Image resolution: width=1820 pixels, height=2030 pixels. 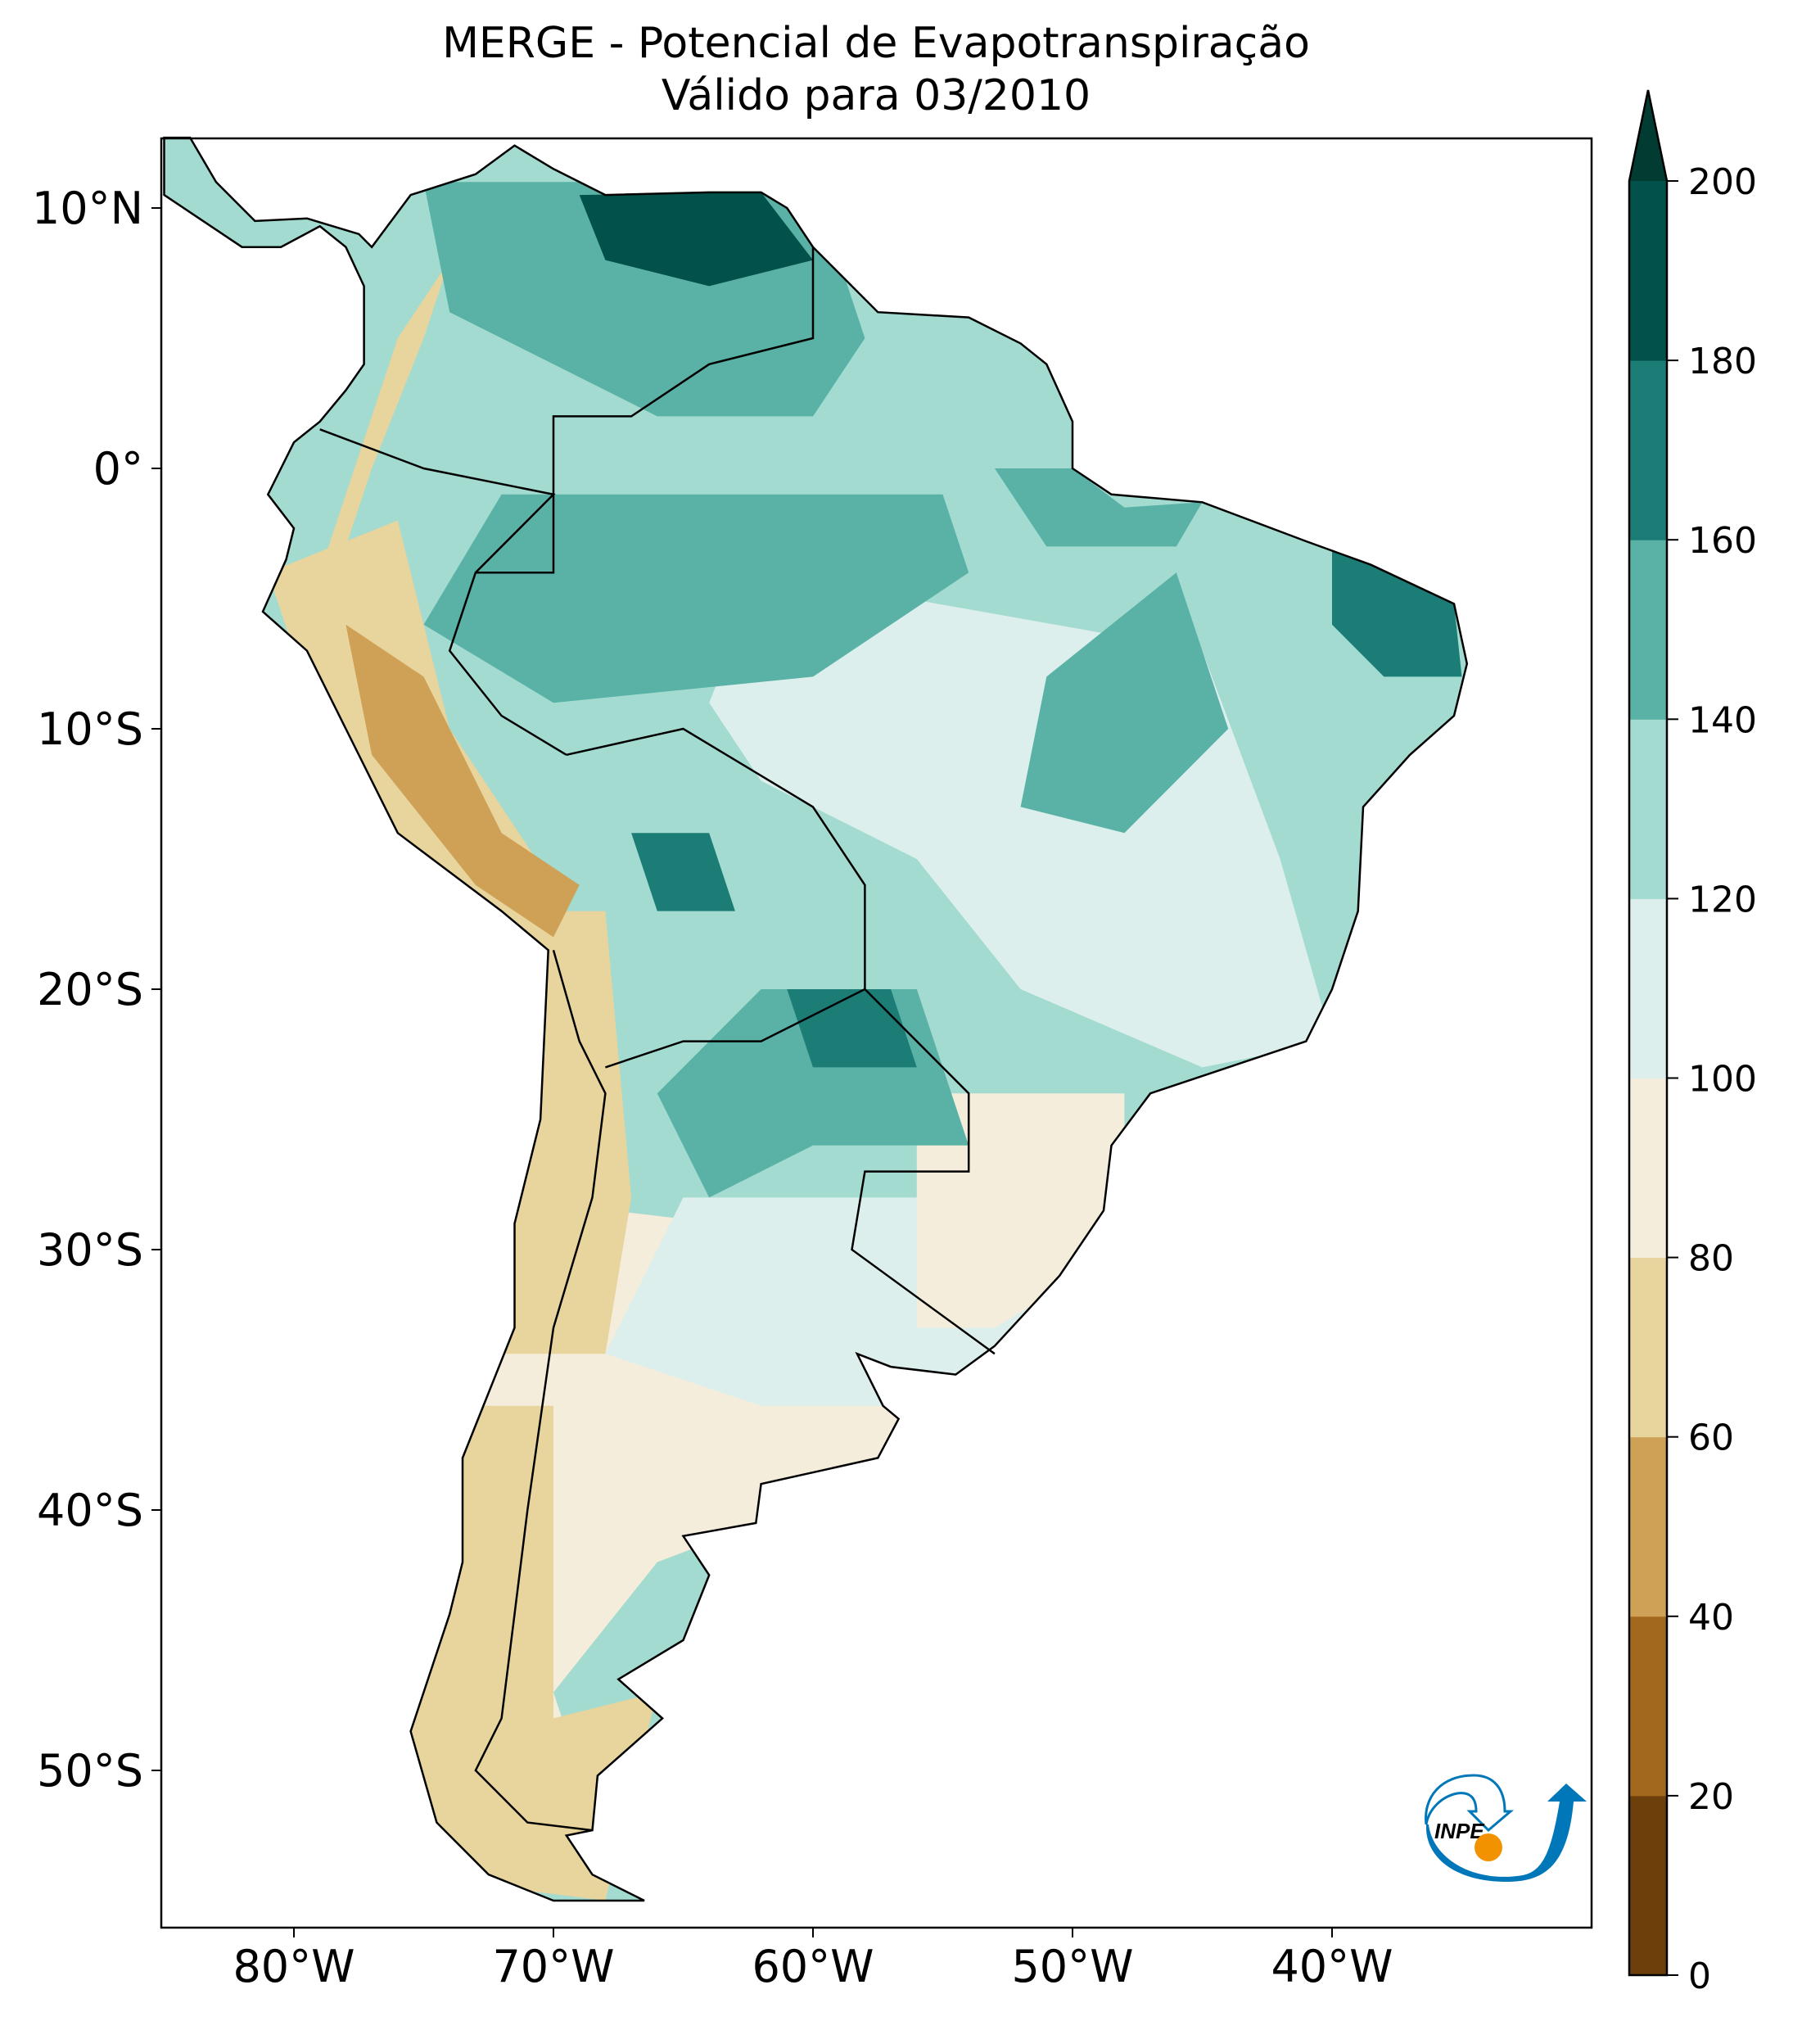 I want to click on colorbar-extend-arrow, so click(x=1648, y=135).